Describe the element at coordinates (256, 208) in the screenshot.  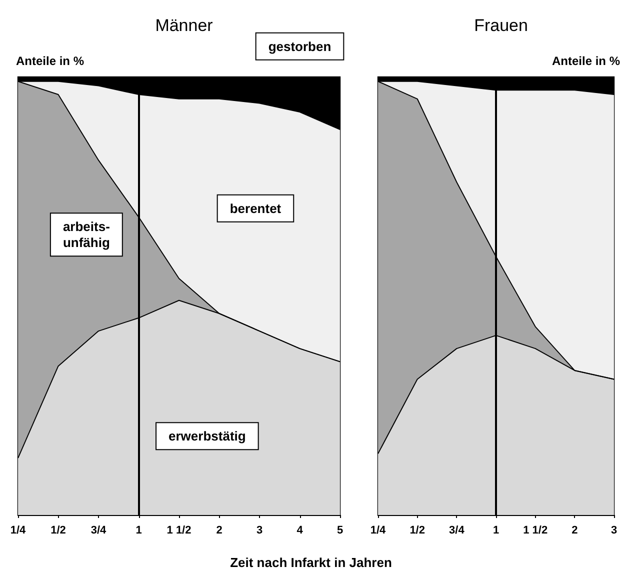
I see `series-label: berentet` at that location.